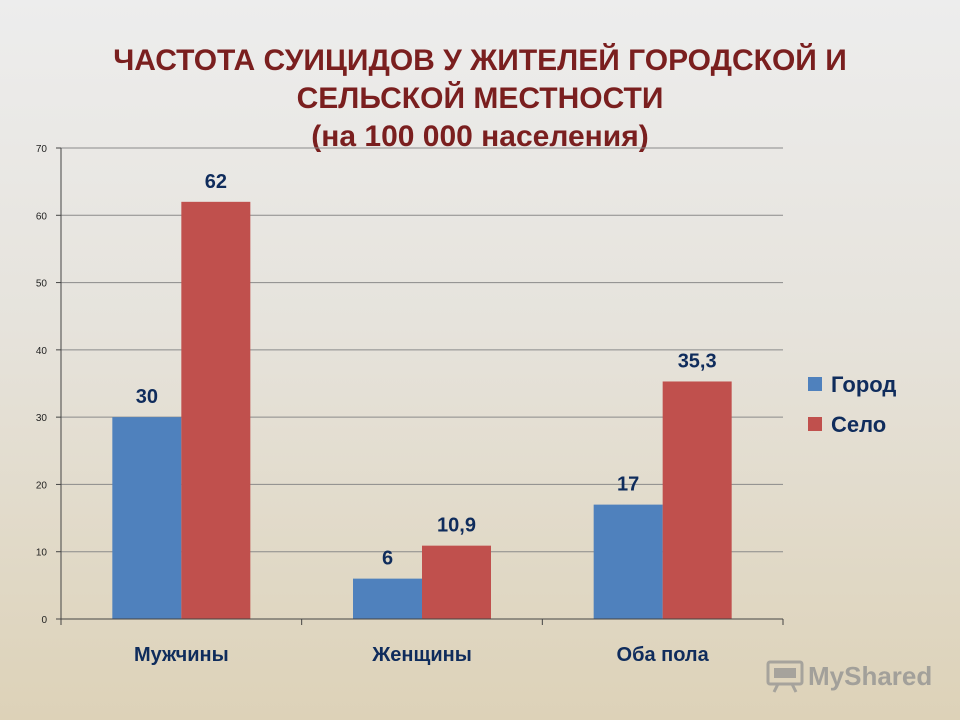  Describe the element at coordinates (181, 655) in the screenshot. I see `category-label: Мужчины` at that location.